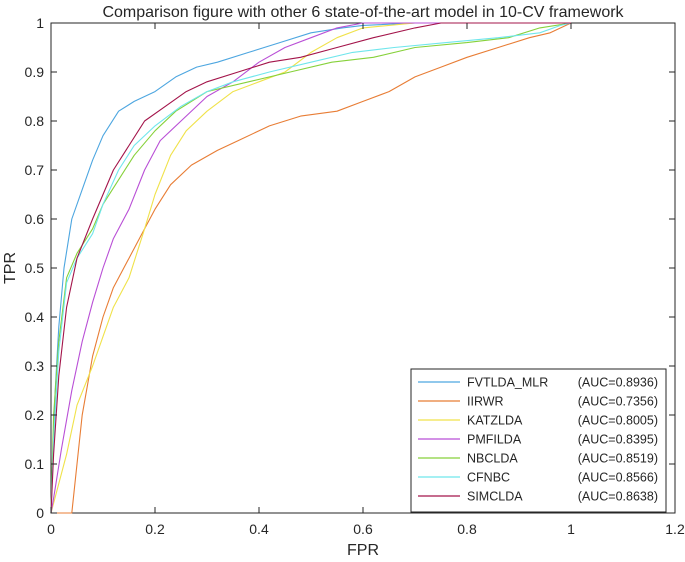 The height and width of the screenshot is (562, 685). What do you see at coordinates (35, 170) in the screenshot?
I see `y-tick-label: 0.7` at bounding box center [35, 170].